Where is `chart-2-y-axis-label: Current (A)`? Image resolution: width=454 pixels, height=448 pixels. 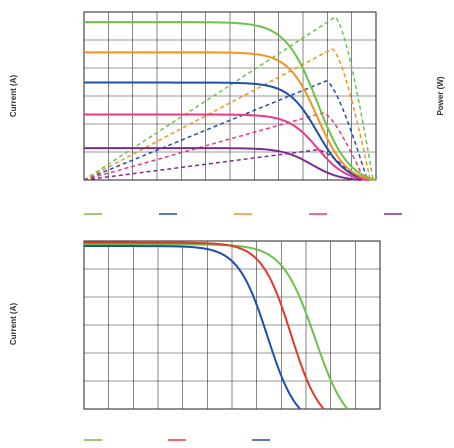
chart-2-y-axis-label: Current (A) is located at coordinates (13, 324).